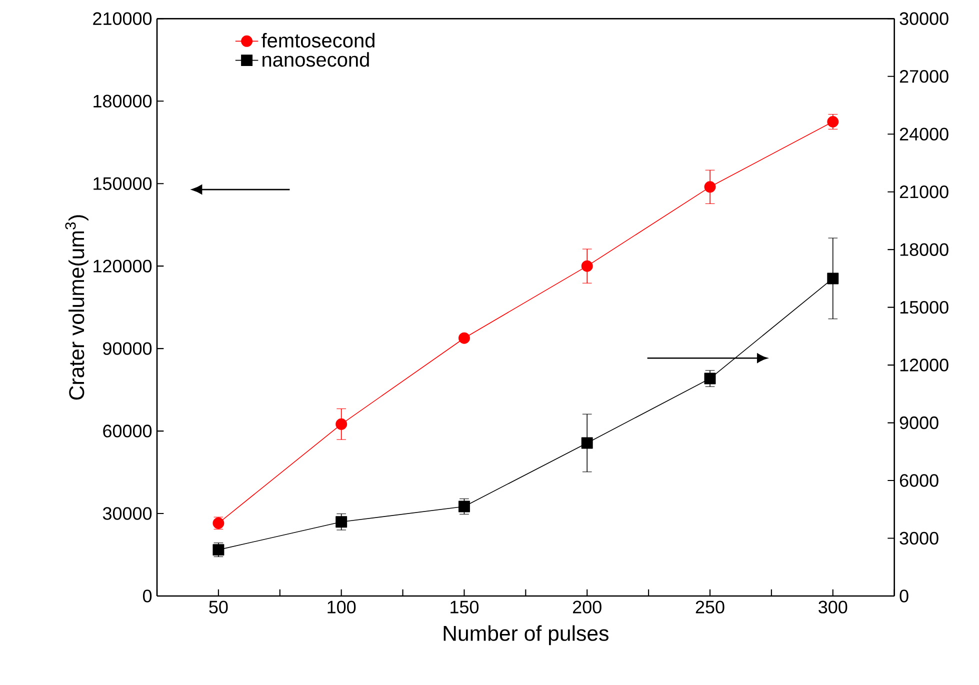 This screenshot has height=685, width=979. Describe the element at coordinates (218, 607) in the screenshot. I see `x-tick-label: 50` at that location.